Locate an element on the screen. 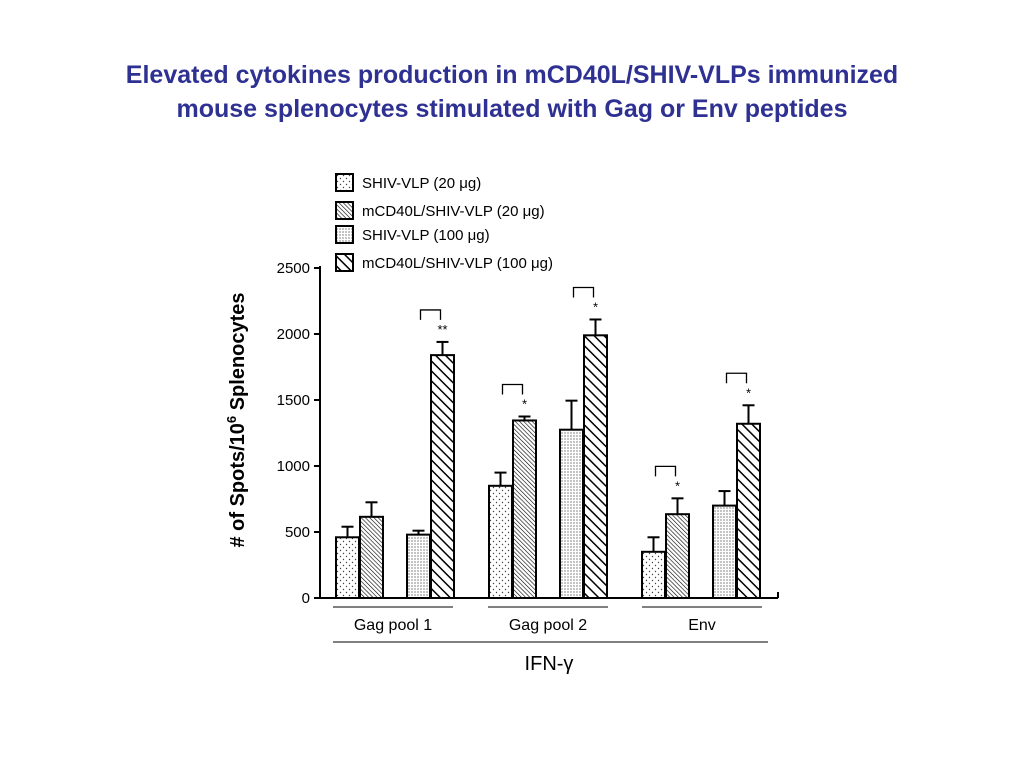 Image resolution: width=1024 pixels, height=768 pixels. x-axis-label: IFN-γ is located at coordinates (549, 664).